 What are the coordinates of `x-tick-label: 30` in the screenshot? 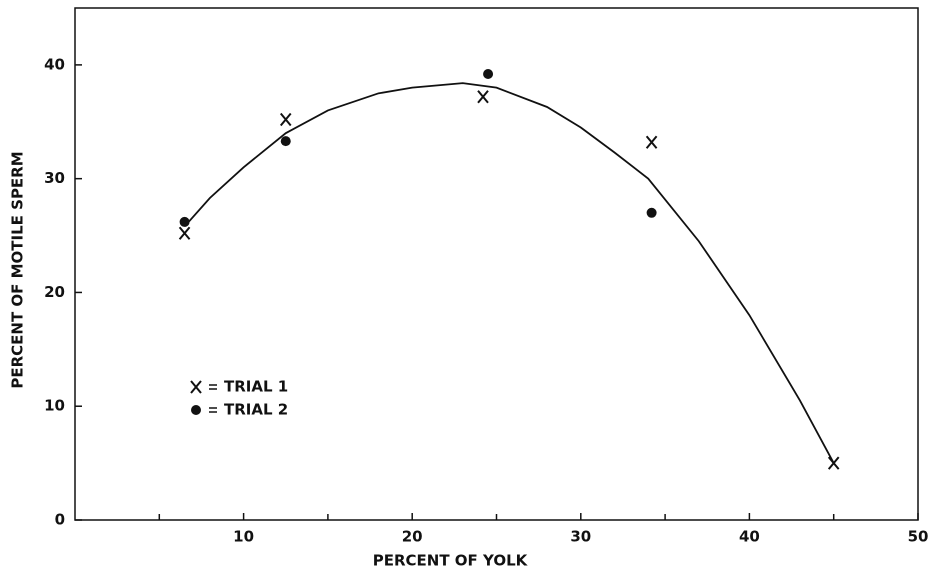 It's located at (580, 537).